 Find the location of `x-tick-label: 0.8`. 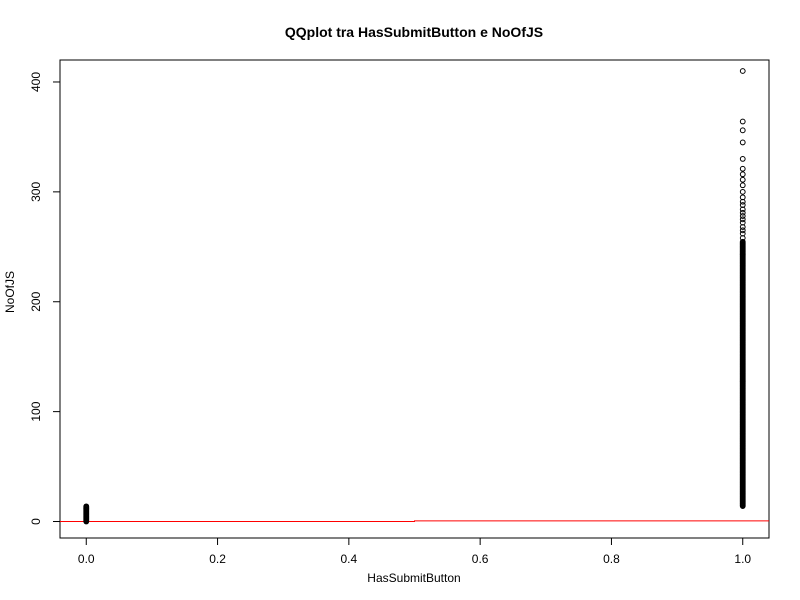

x-tick-label: 0.8 is located at coordinates (611, 559).